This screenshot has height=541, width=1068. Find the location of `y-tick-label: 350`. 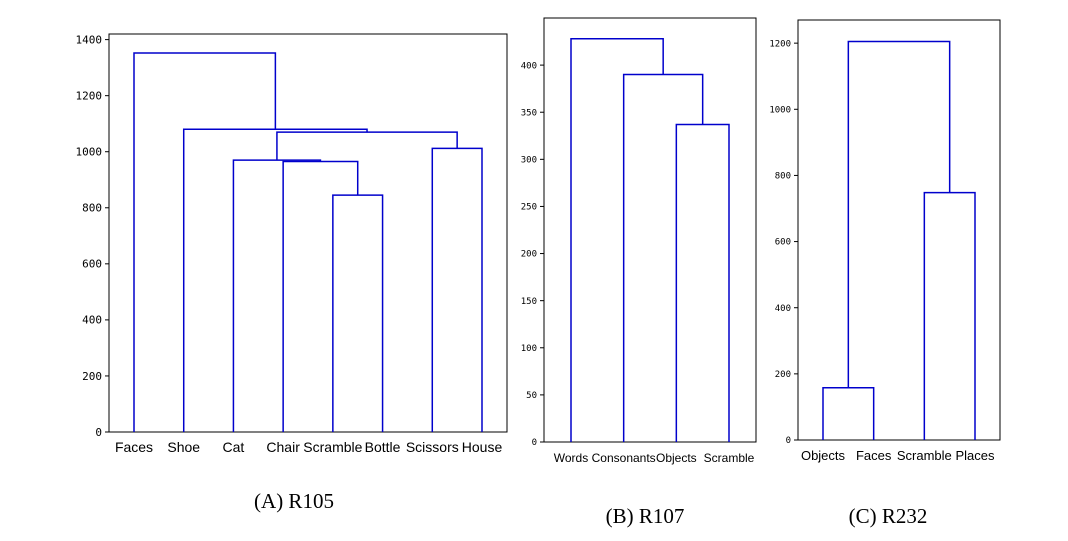

y-tick-label: 350 is located at coordinates (529, 113).